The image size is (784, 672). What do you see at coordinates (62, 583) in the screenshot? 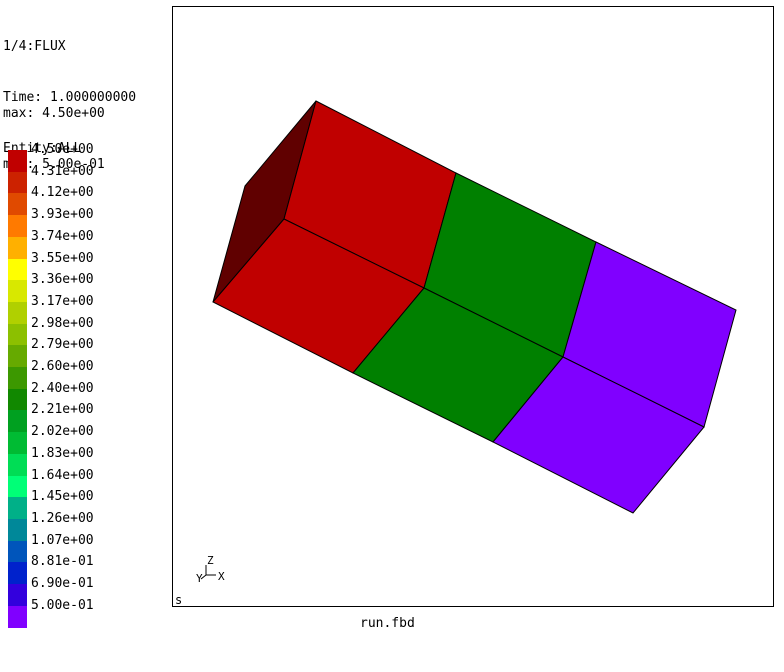
I see `legend-value: 6.90e-01` at bounding box center [62, 583].